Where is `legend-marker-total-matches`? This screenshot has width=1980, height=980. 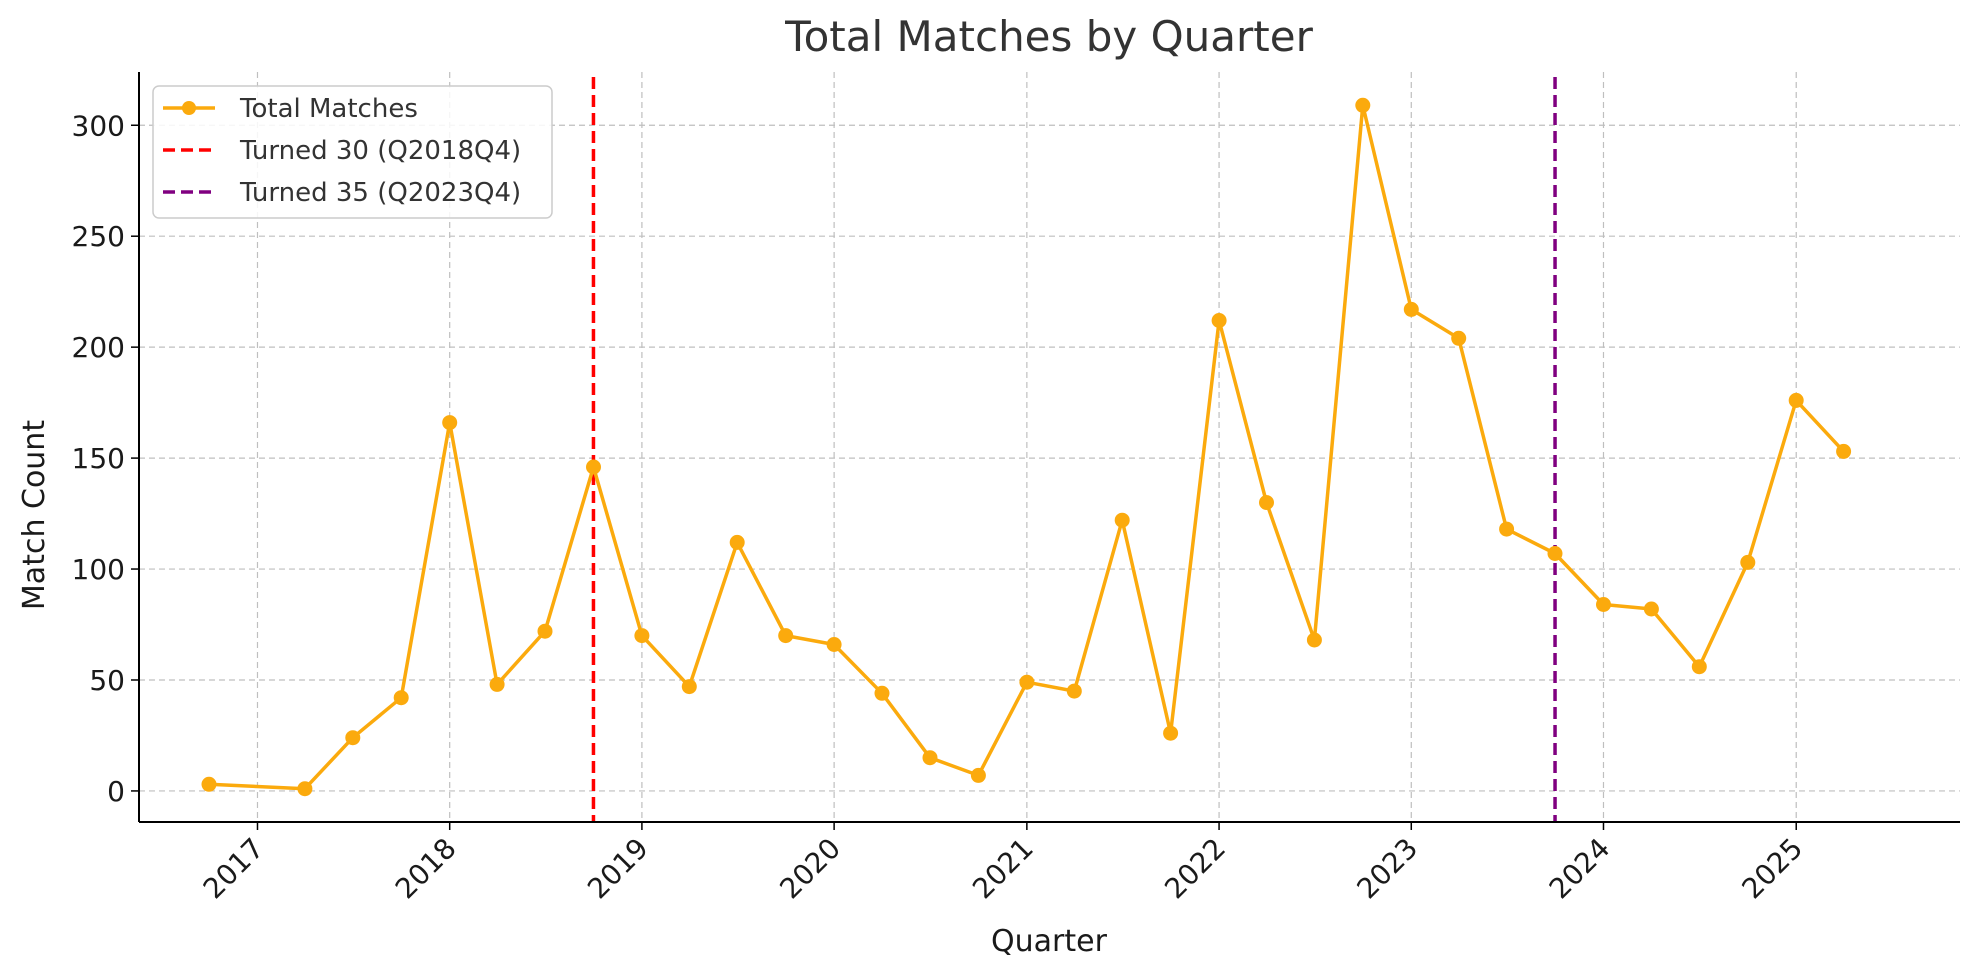 legend-marker-total-matches is located at coordinates (189, 108).